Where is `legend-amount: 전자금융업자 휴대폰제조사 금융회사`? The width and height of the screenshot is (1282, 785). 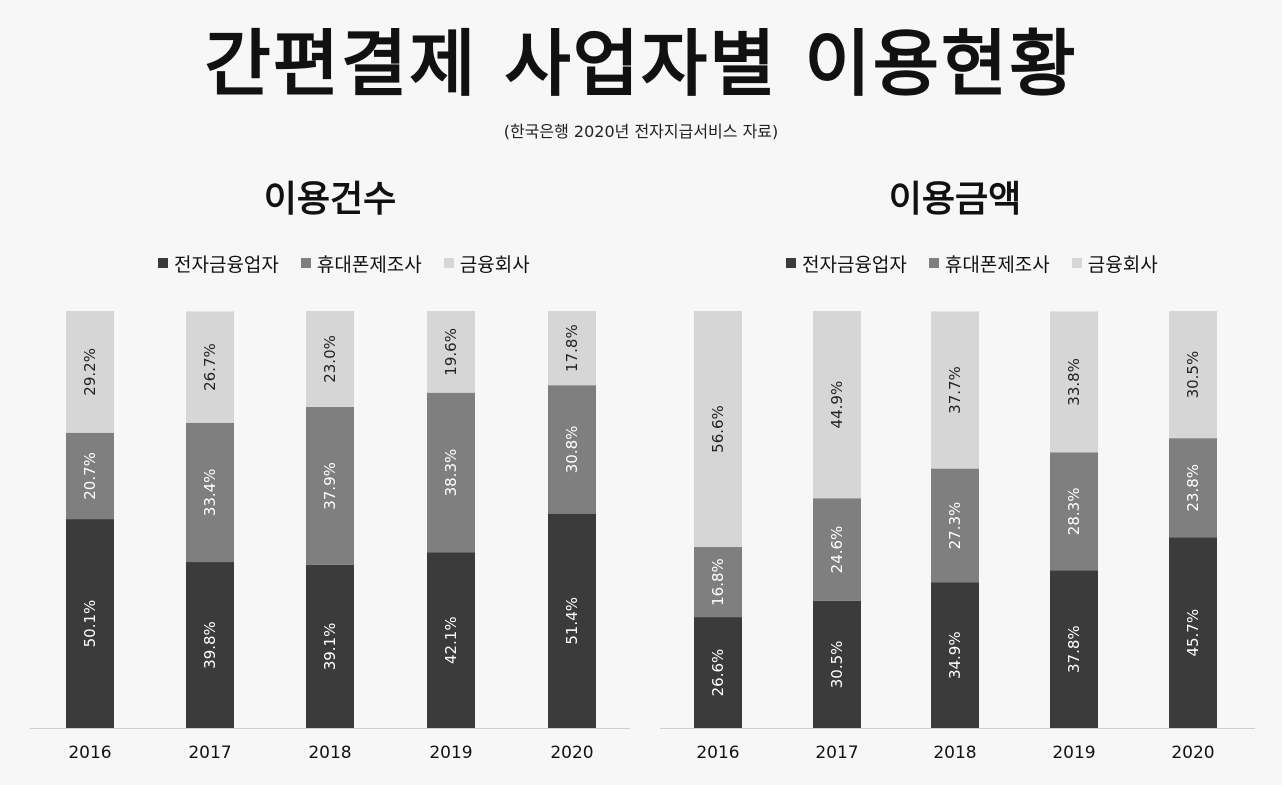
legend-amount: 전자금융업자 휴대폰제조사 금융회사 is located at coordinates (983, 263).